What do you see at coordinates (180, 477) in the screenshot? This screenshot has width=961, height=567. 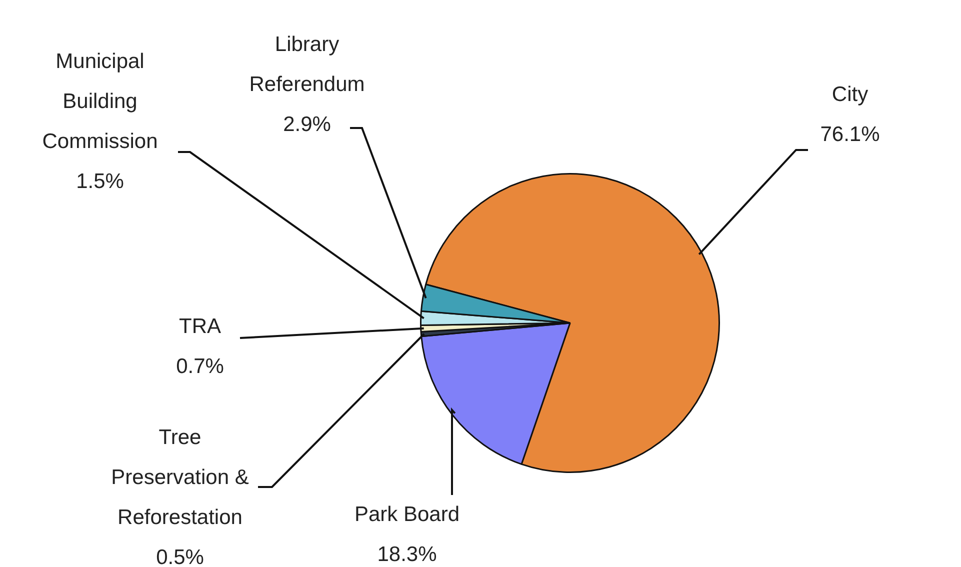 I see `slice-label: Tree Preservation & Reforestation` at bounding box center [180, 477].